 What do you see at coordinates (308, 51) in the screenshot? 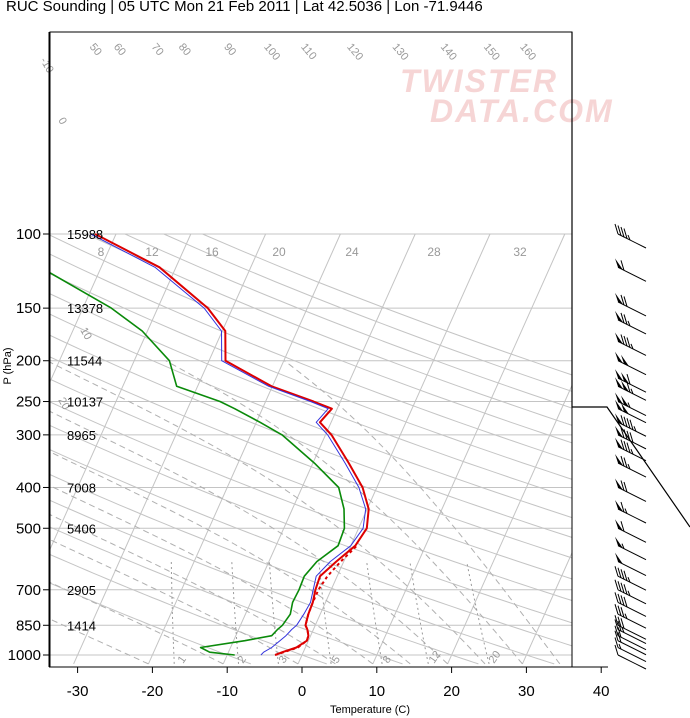
I see `isotherm-label: 110` at bounding box center [308, 51].